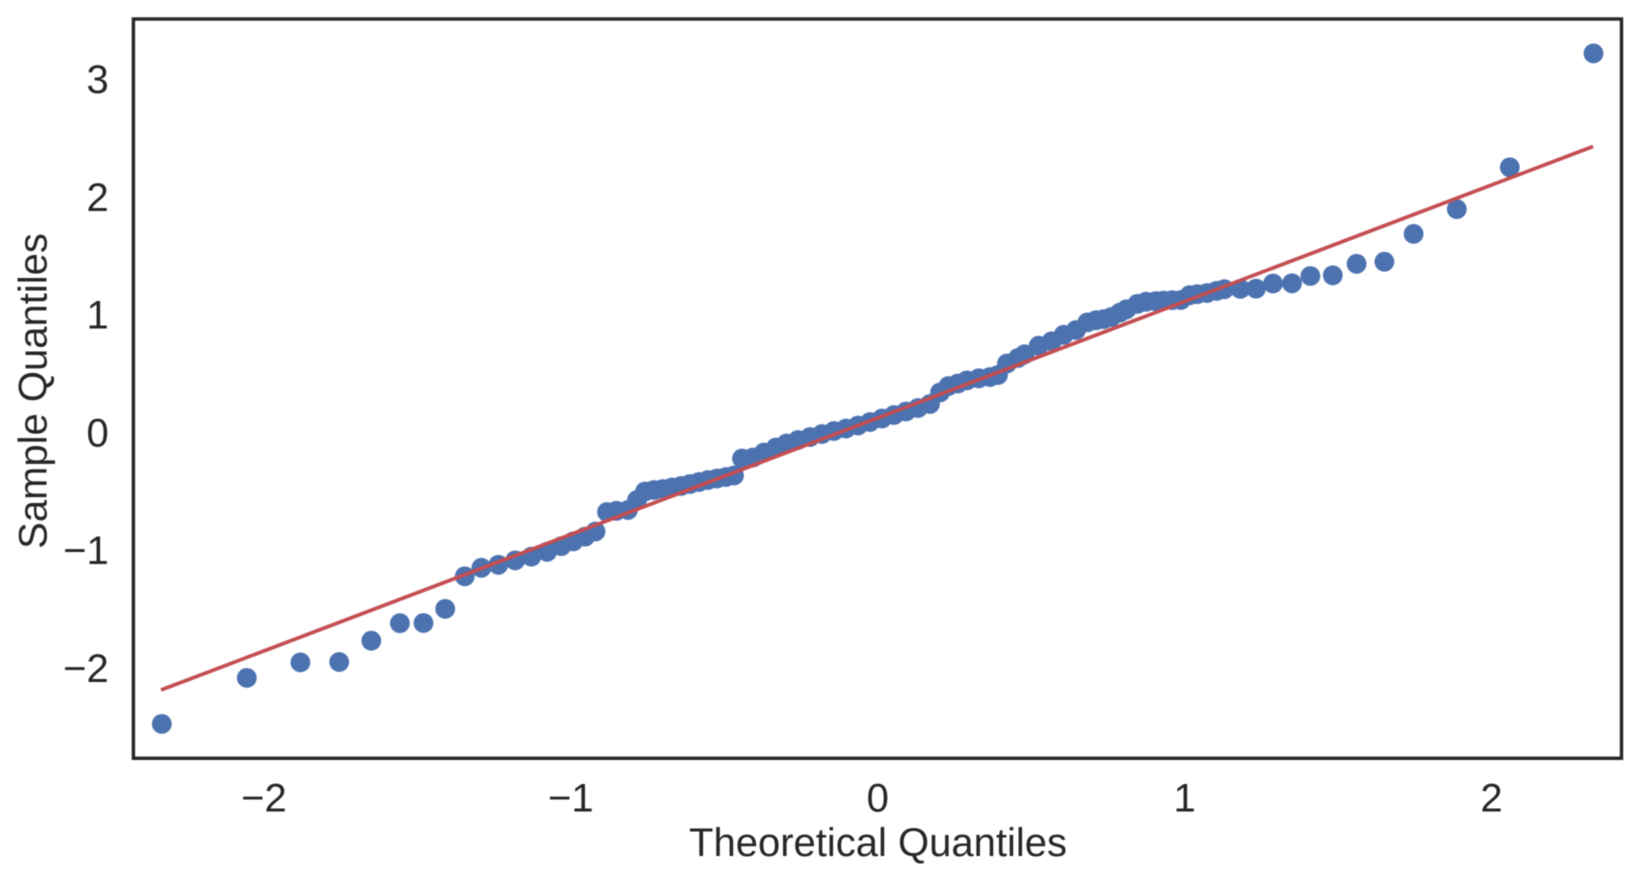 This screenshot has height=883, width=1640. I want to click on svg-text: Theoretical Quantiles, so click(878, 843).